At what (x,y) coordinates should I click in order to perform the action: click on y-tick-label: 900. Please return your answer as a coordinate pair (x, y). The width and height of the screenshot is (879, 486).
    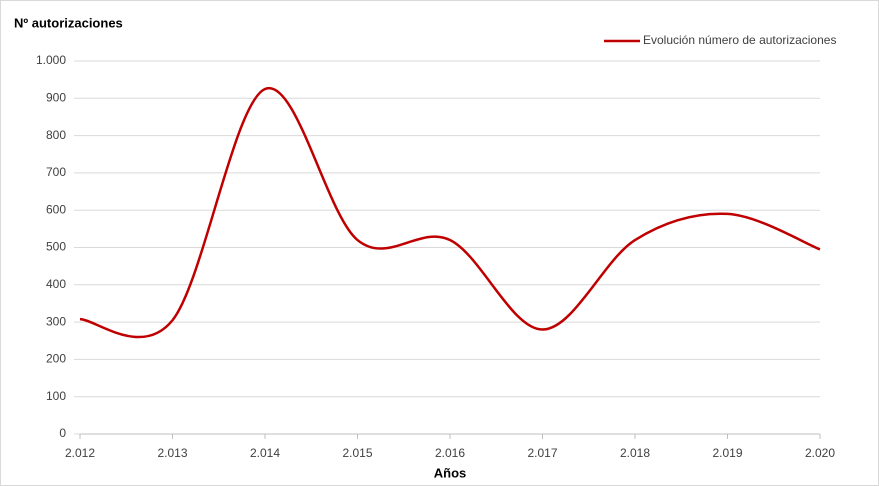
    Looking at the image, I should click on (56, 97).